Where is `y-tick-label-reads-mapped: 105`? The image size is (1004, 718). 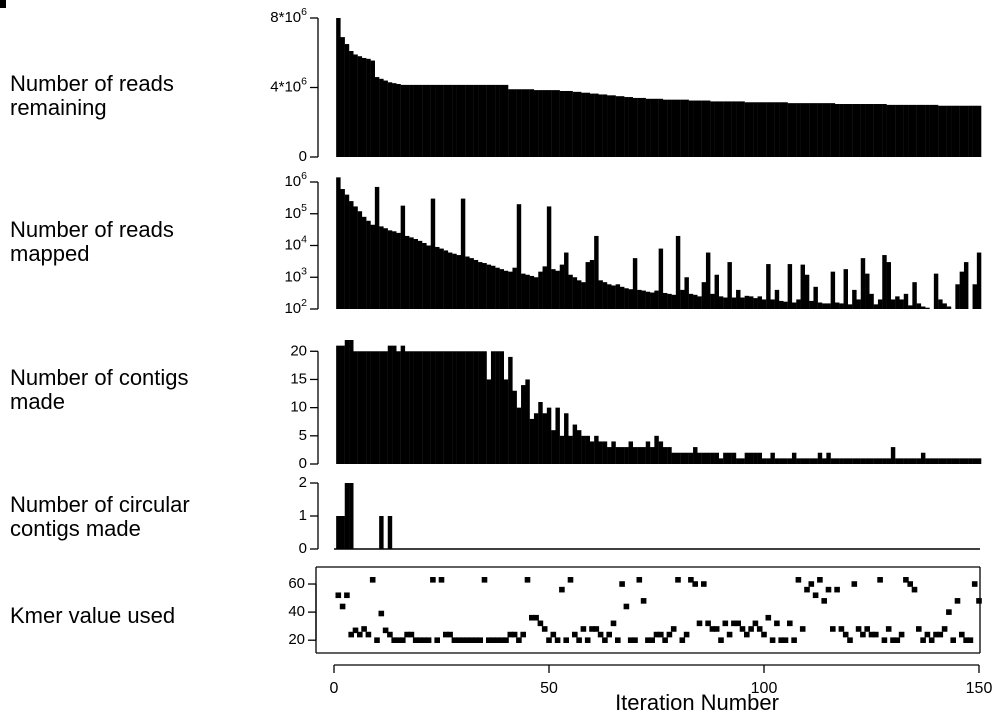 y-tick-label-reads-mapped: 105 is located at coordinates (295, 212).